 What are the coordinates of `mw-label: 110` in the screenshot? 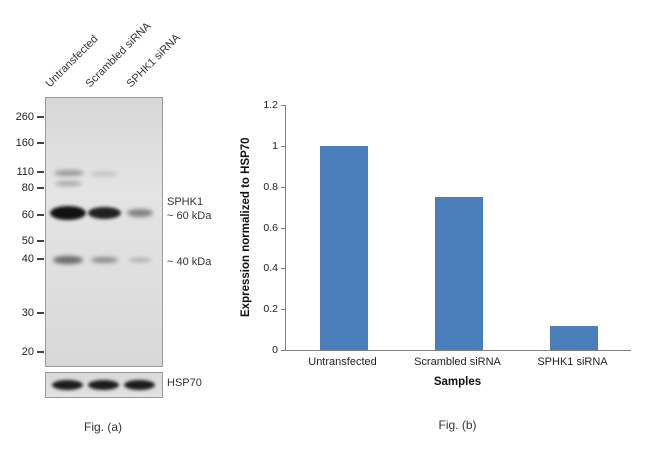 It's located at (25, 172).